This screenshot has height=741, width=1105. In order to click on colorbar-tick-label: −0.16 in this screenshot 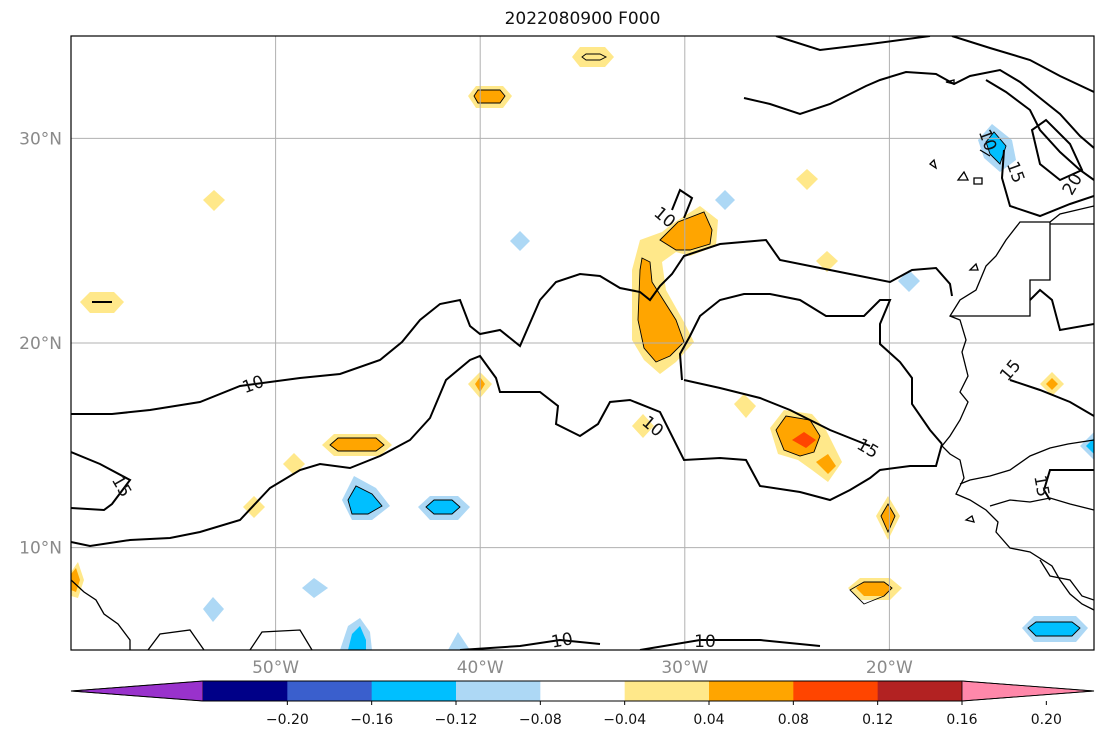, I will do `click(371, 720)`.